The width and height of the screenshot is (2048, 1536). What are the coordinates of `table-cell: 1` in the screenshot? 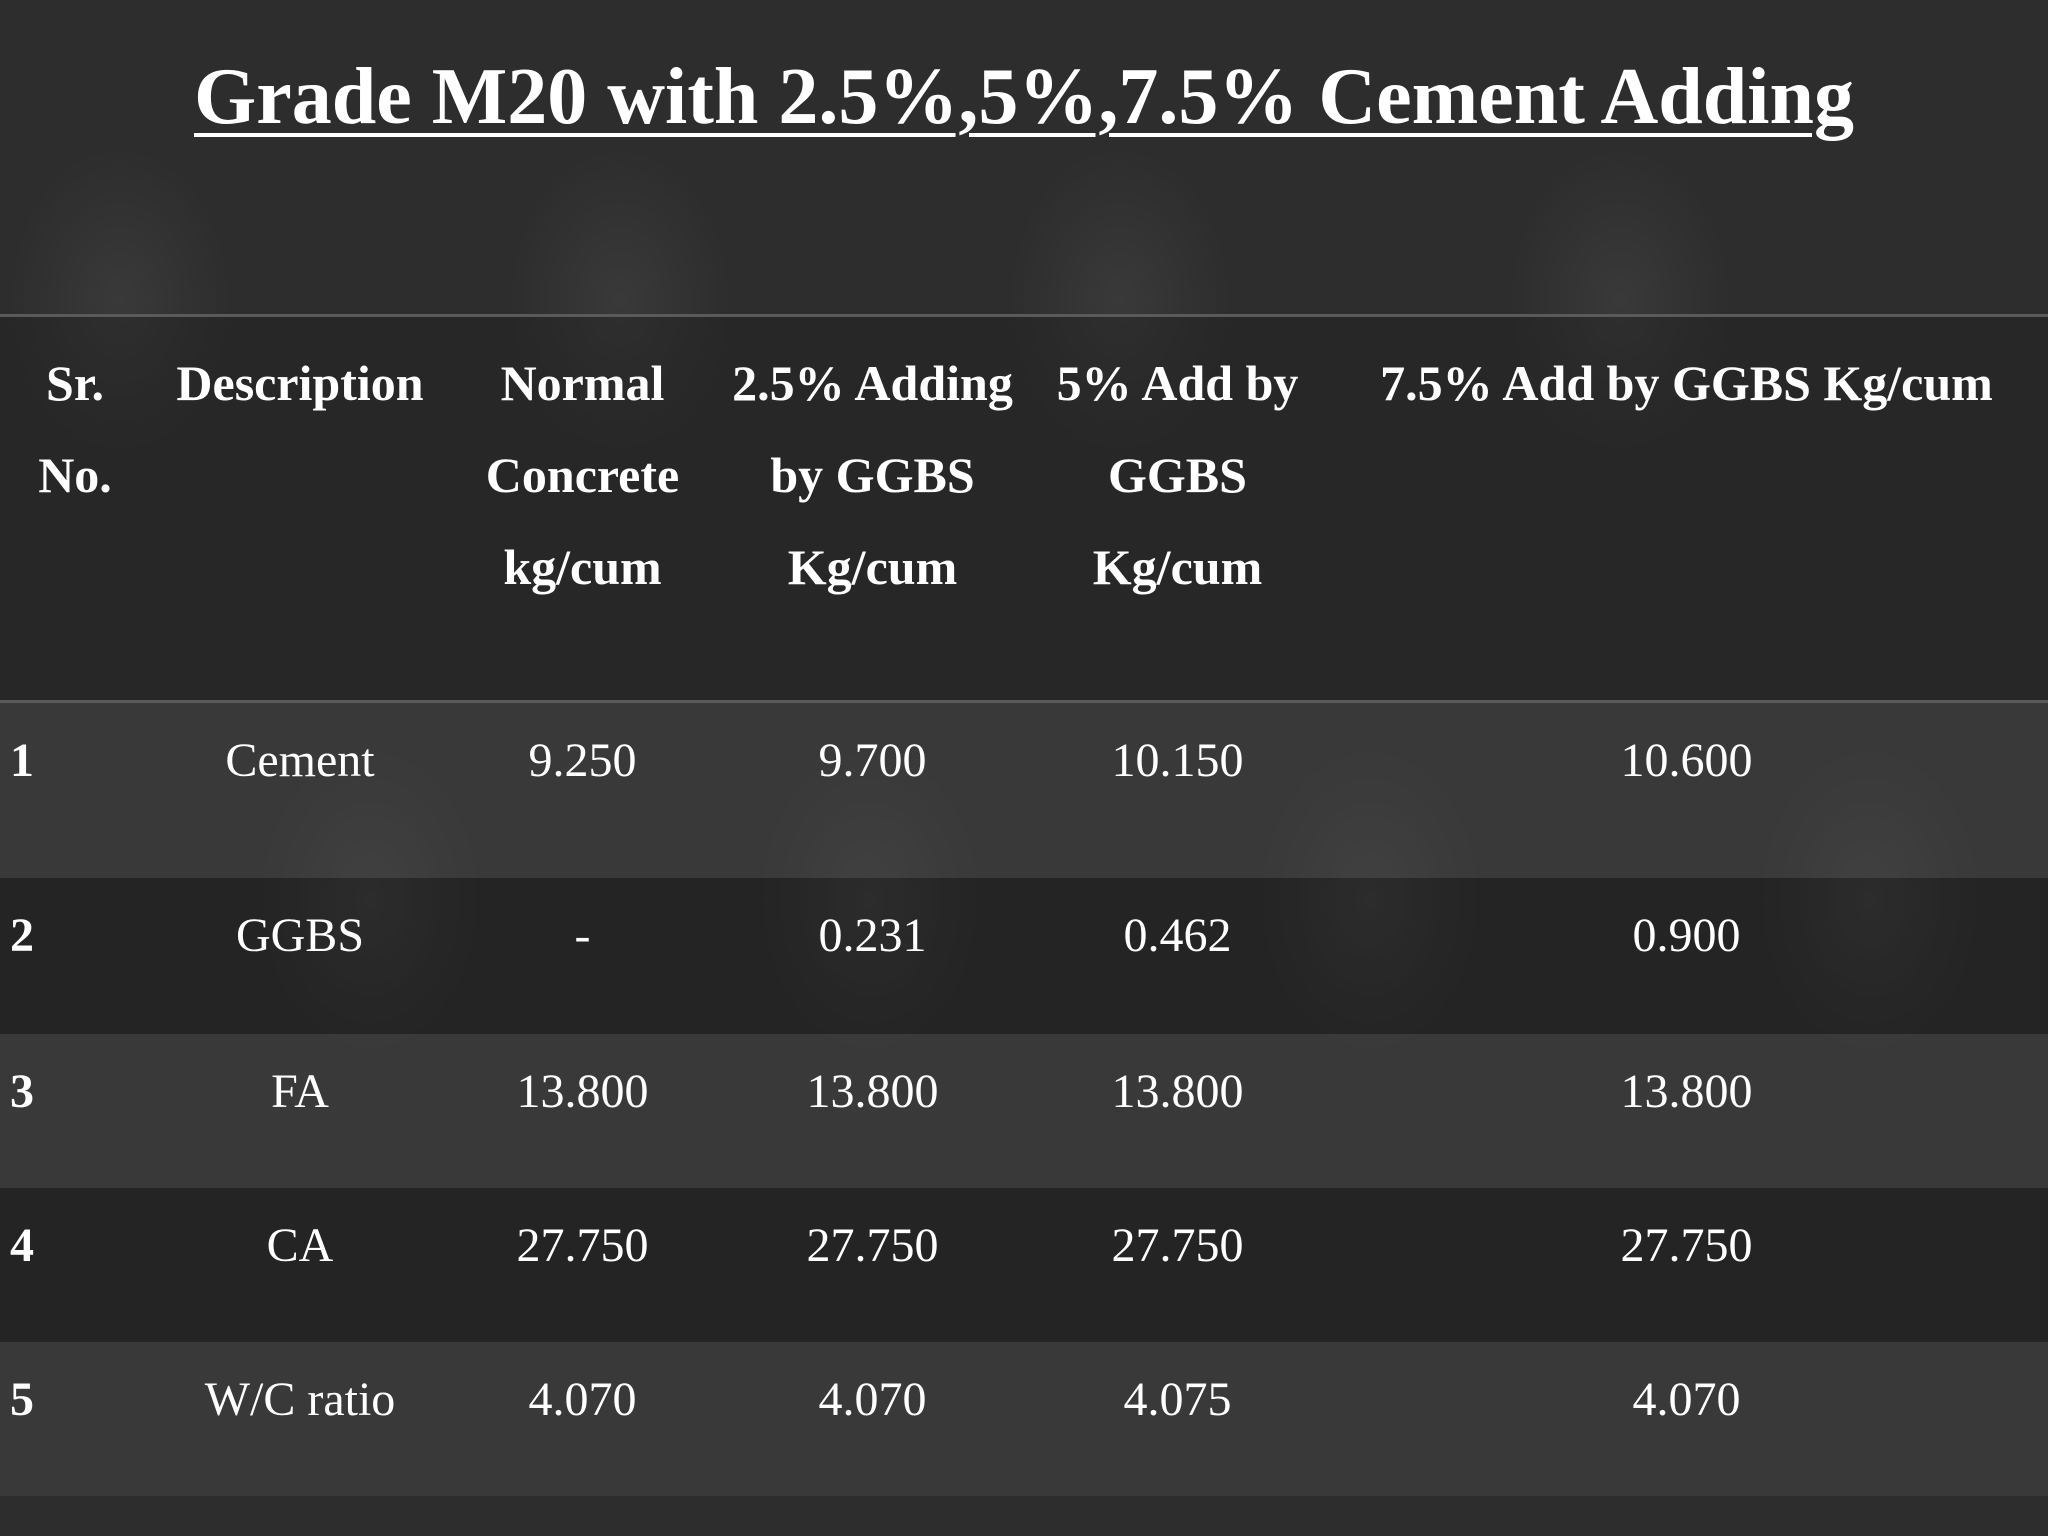 It's located at (75, 789).